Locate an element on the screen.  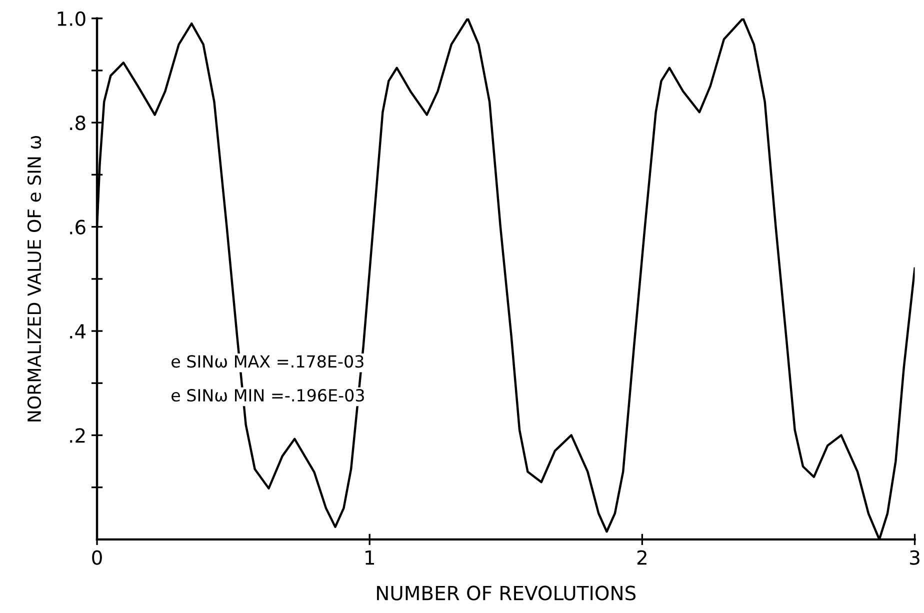
y-tick-label: .8 is located at coordinates (78, 123).